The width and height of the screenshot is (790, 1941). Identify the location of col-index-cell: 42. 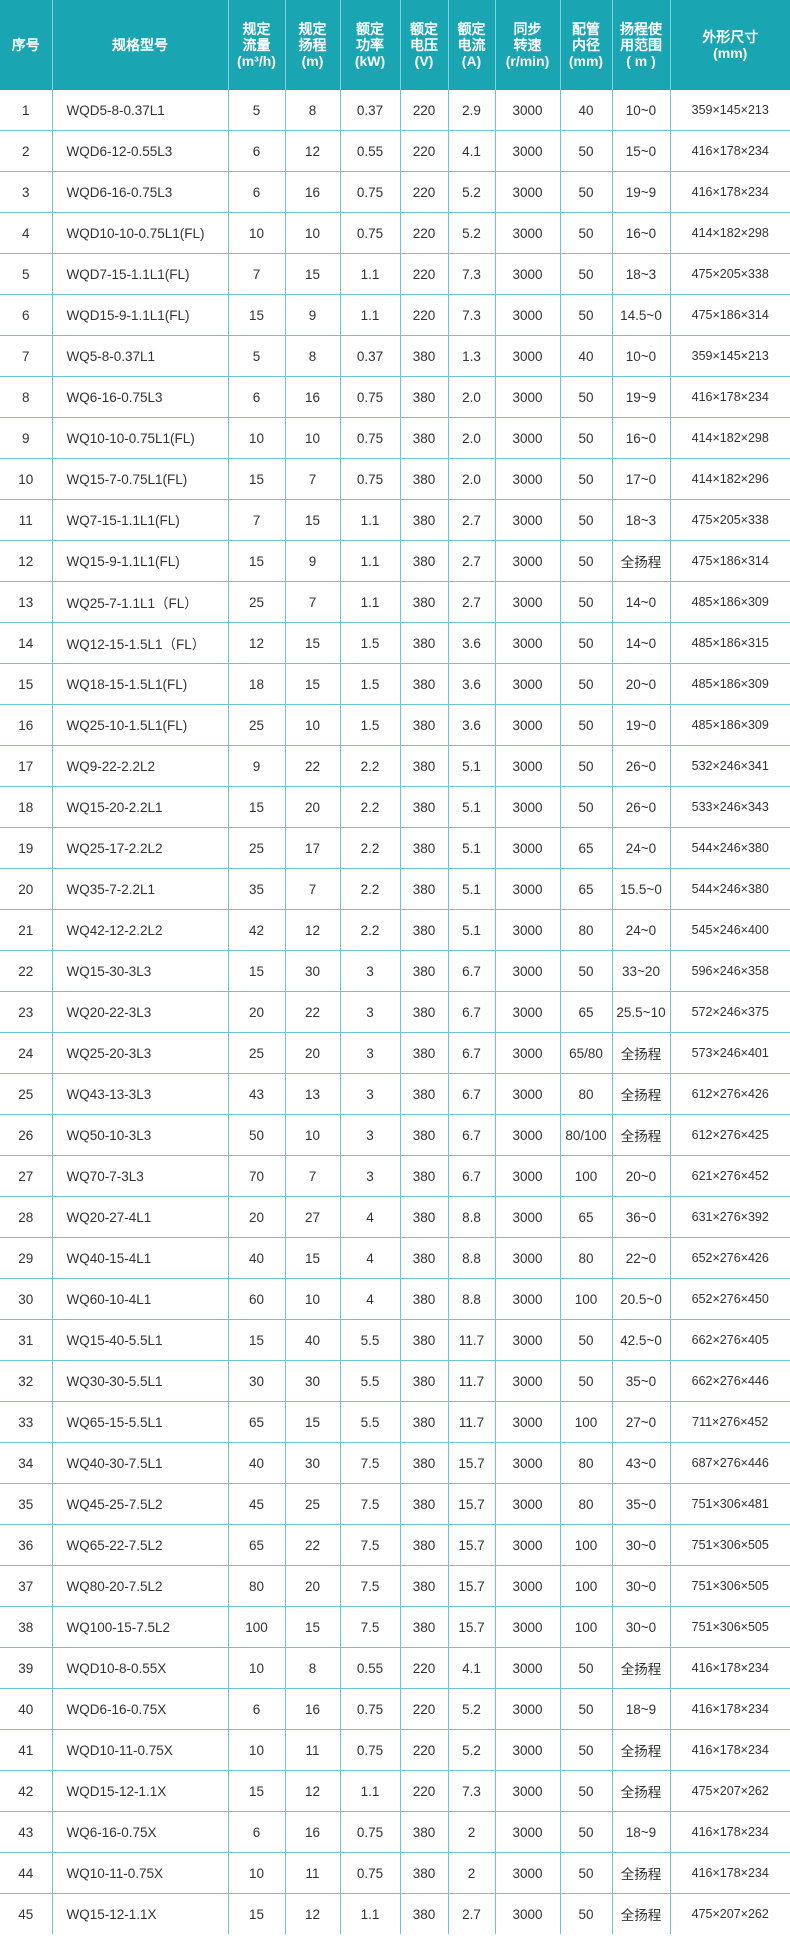
(26, 1791).